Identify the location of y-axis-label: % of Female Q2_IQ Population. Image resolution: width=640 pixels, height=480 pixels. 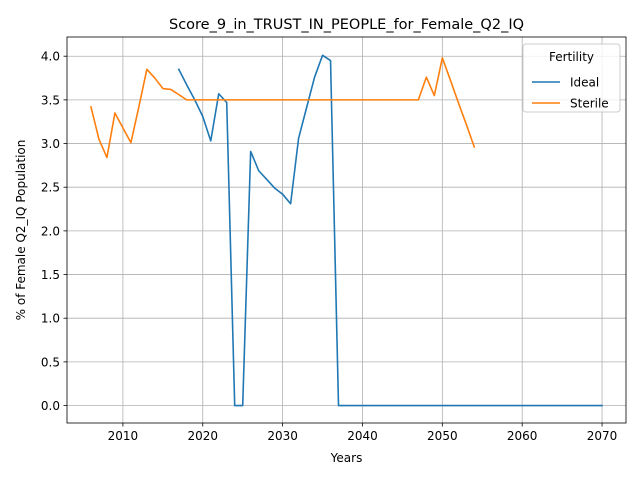
(21, 230).